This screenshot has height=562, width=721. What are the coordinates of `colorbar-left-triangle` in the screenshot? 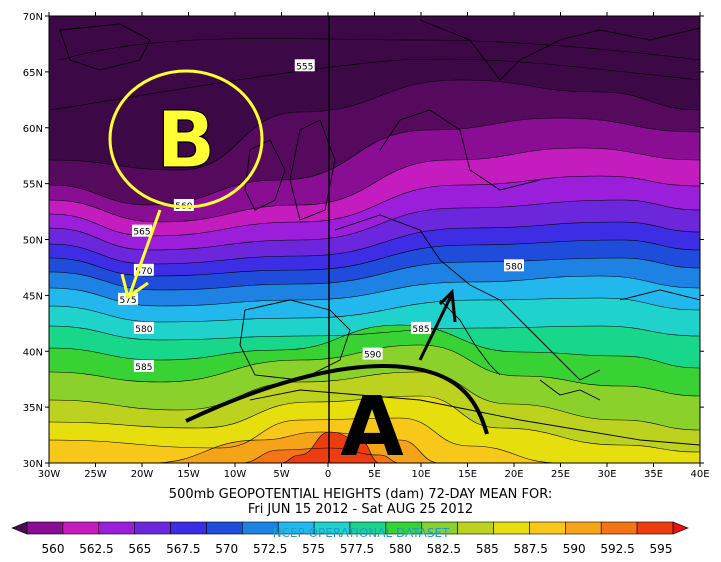 It's located at (19, 528).